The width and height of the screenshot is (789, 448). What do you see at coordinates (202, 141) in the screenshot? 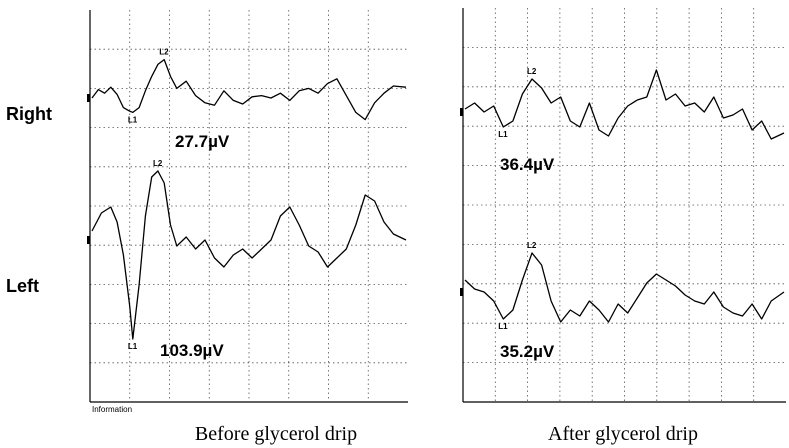
I see `amplitude-label-before-right: 27.7µV` at bounding box center [202, 141].